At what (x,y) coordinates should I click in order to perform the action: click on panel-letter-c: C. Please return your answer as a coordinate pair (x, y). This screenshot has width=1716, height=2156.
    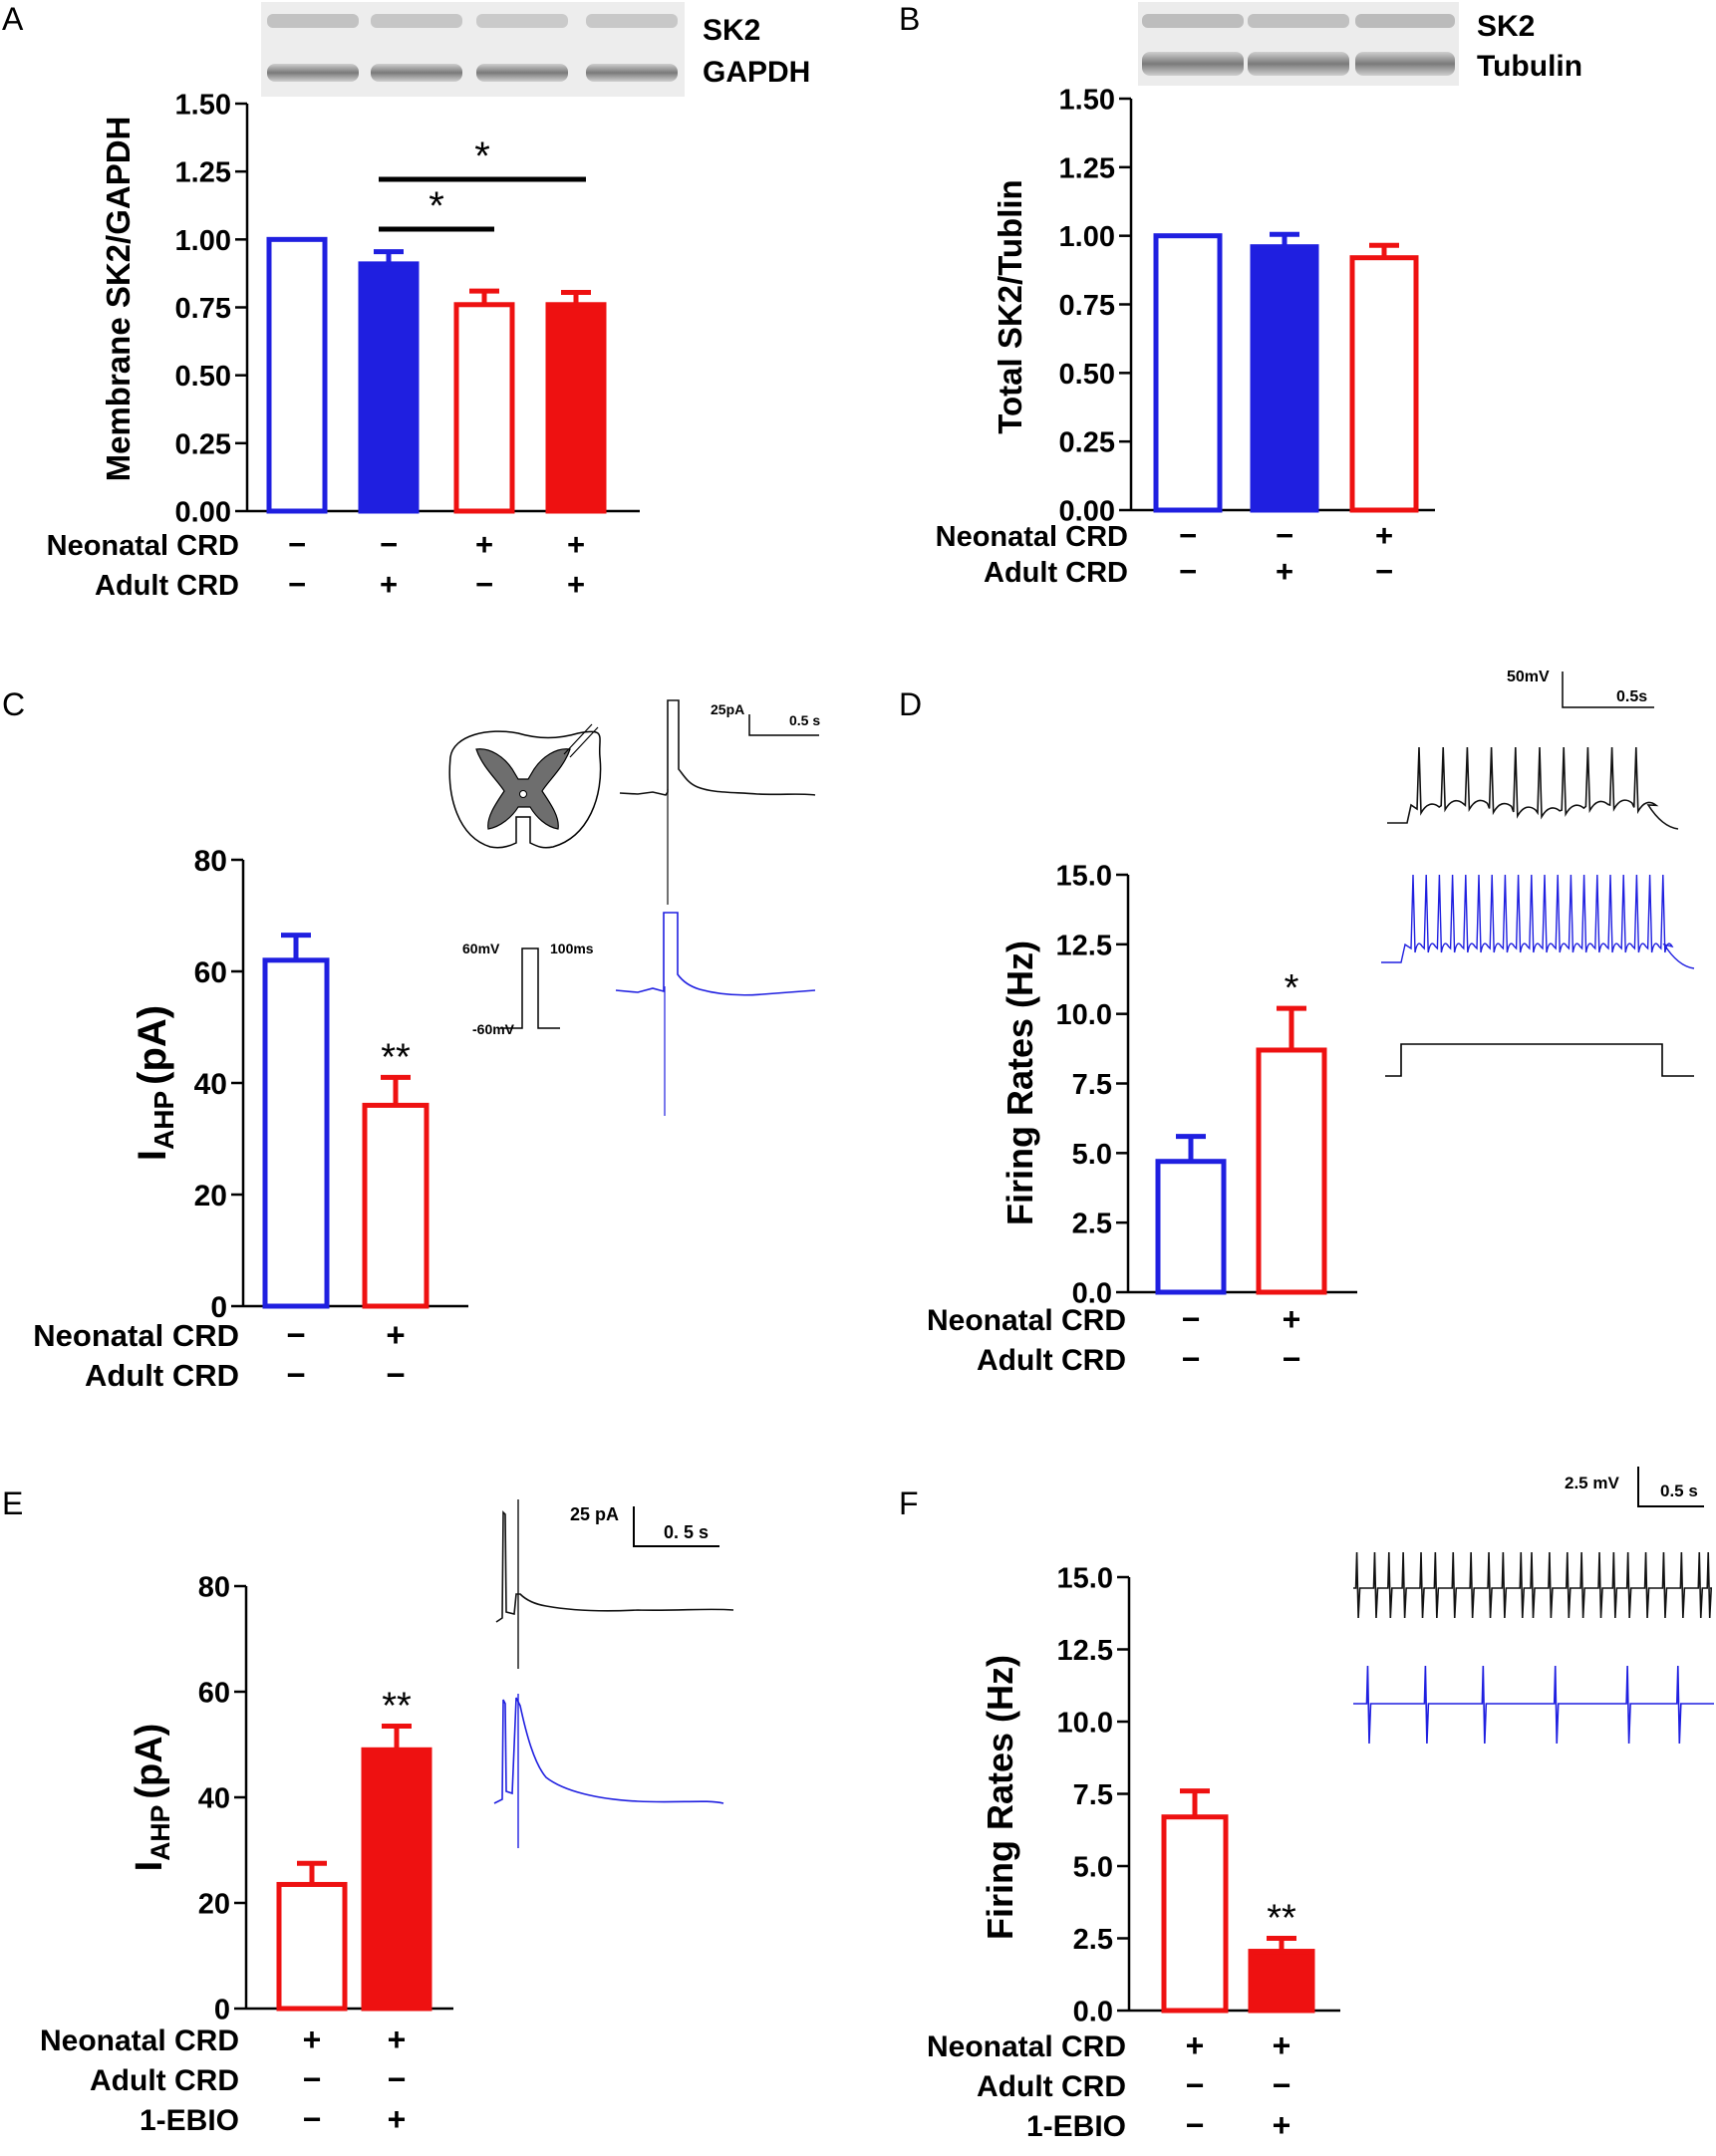
    Looking at the image, I should click on (14, 704).